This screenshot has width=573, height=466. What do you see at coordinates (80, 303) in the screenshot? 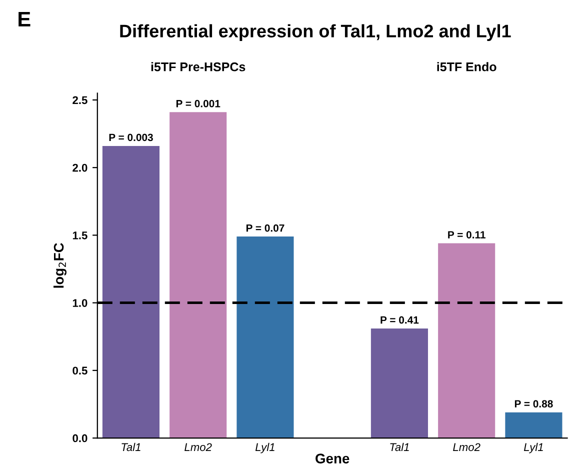
I see `y-tick-label: 1.0` at bounding box center [80, 303].